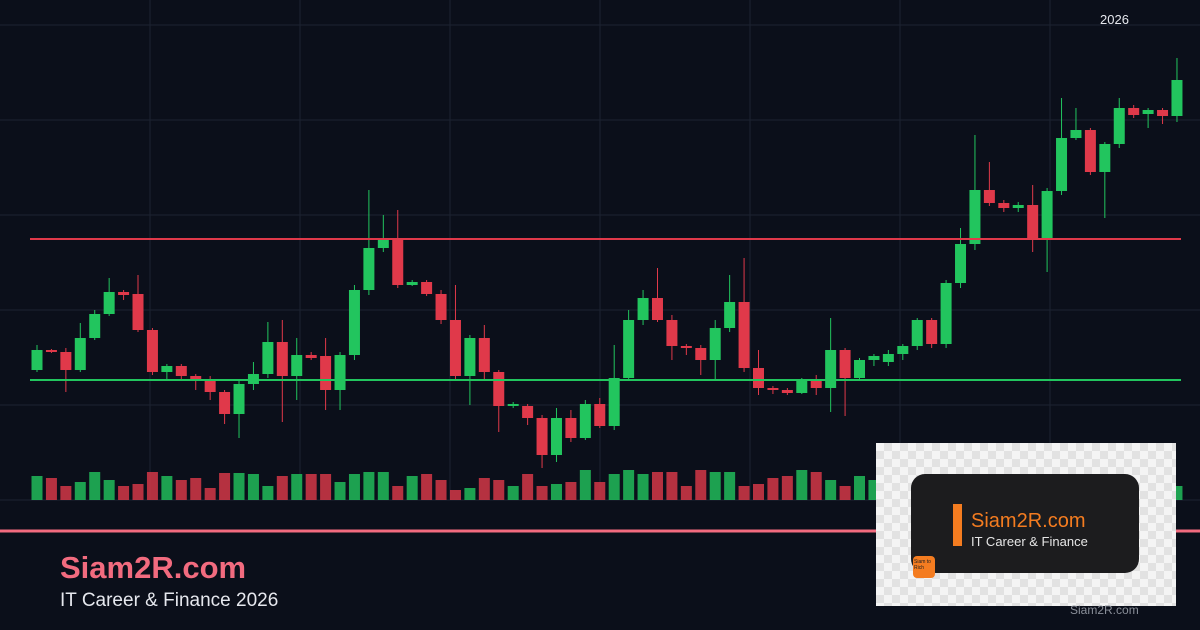  I want to click on watermark: Siam2R.com, so click(1104, 610).